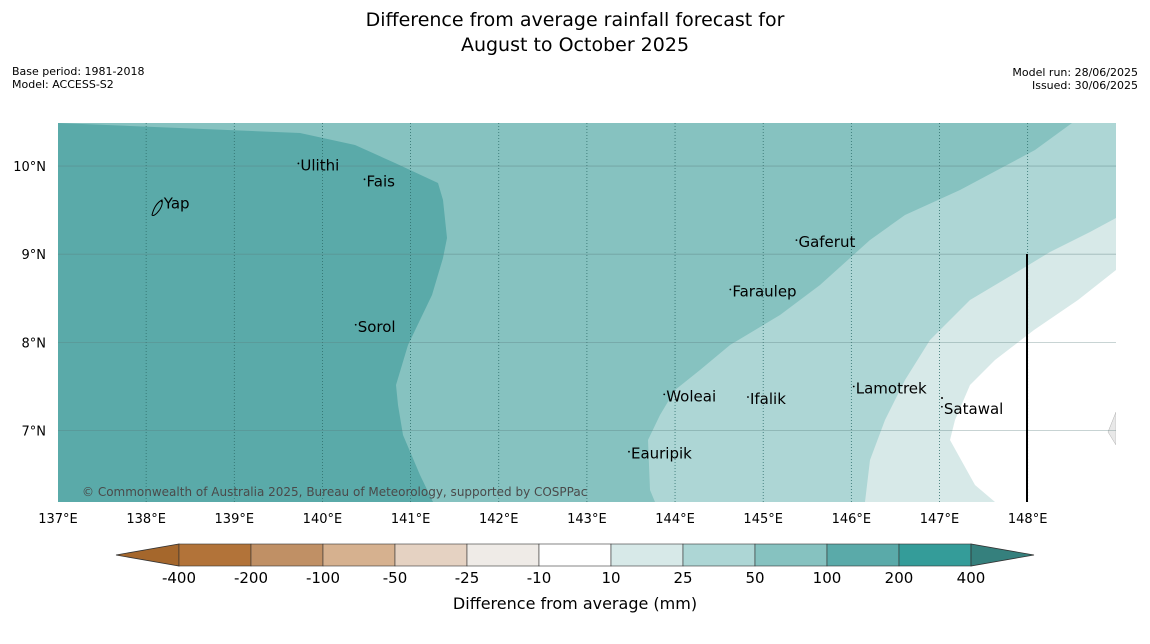 The image size is (1150, 644). Describe the element at coordinates (971, 578) in the screenshot. I see `colorbar-label: 400` at that location.